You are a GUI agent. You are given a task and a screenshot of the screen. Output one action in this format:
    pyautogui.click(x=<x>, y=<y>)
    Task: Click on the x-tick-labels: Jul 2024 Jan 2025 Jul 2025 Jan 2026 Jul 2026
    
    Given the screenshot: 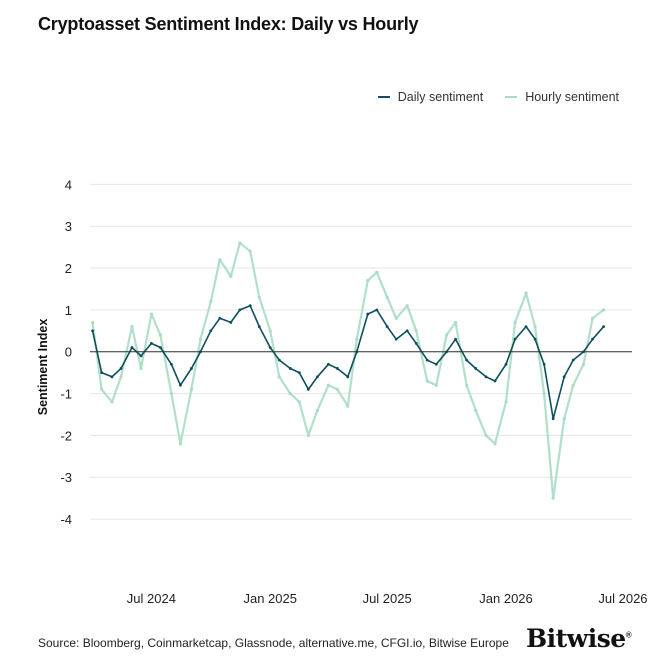 What is the action you would take?
    pyautogui.click(x=387, y=598)
    